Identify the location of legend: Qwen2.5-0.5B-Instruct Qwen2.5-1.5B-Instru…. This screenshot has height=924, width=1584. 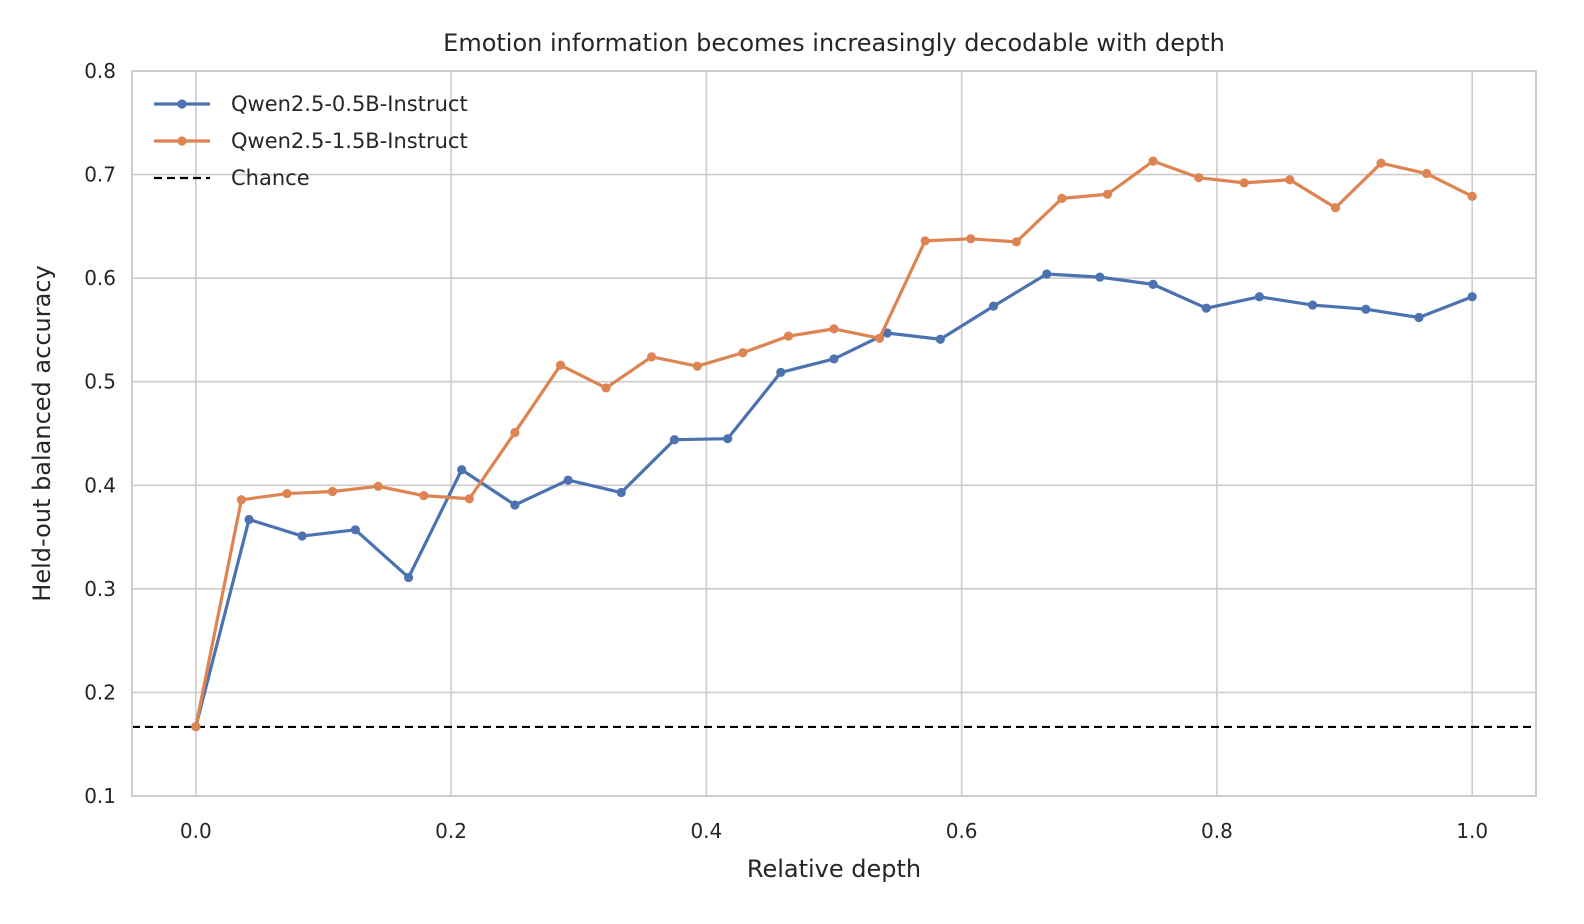
(311, 141).